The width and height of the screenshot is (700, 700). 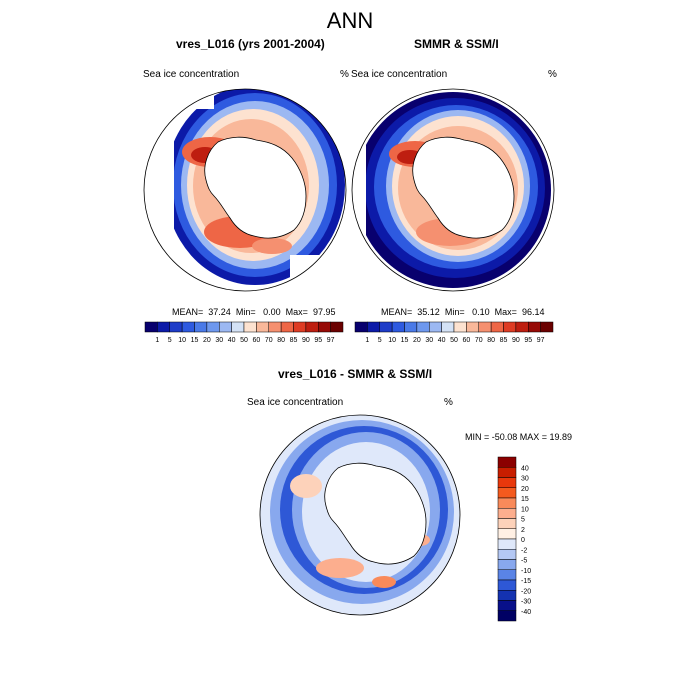 What do you see at coordinates (250, 44) in the screenshot?
I see `panel-1-title: vres_L016 (yrs 2001-2004)` at bounding box center [250, 44].